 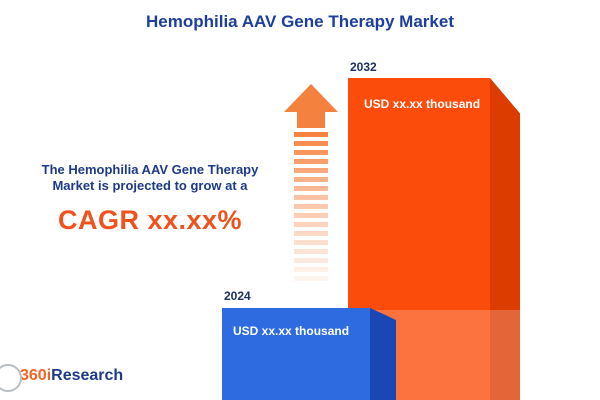 What do you see at coordinates (383, 354) in the screenshot?
I see `bar-2024-side` at bounding box center [383, 354].